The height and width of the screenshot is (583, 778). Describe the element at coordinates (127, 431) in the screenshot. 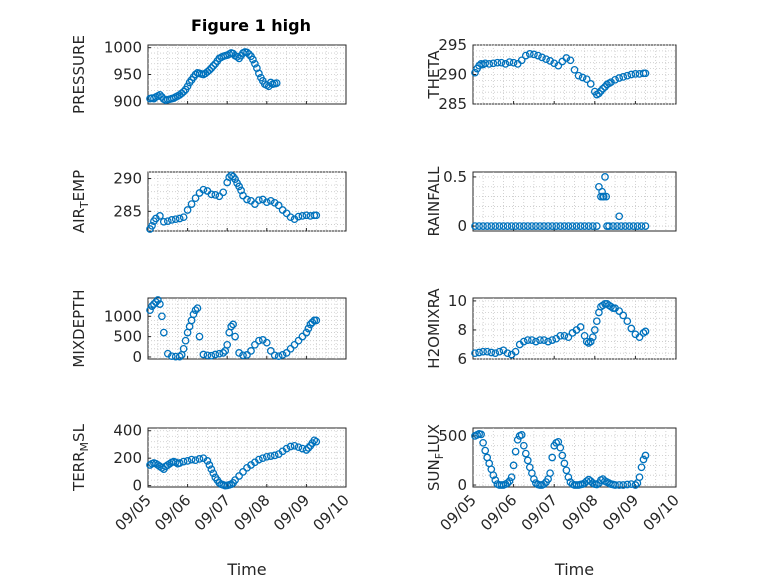

I see `y-tick-label: 400` at that location.